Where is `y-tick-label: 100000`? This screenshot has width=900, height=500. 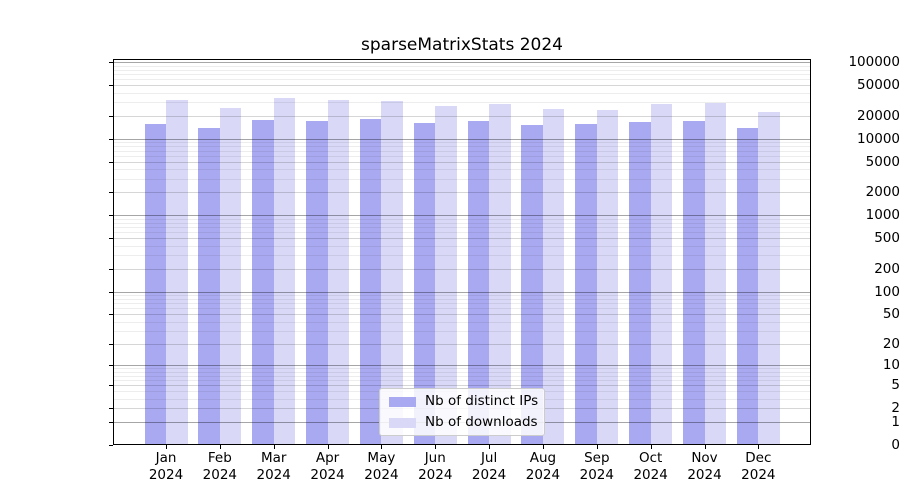 y-tick-label: 100000 is located at coordinates (874, 62).